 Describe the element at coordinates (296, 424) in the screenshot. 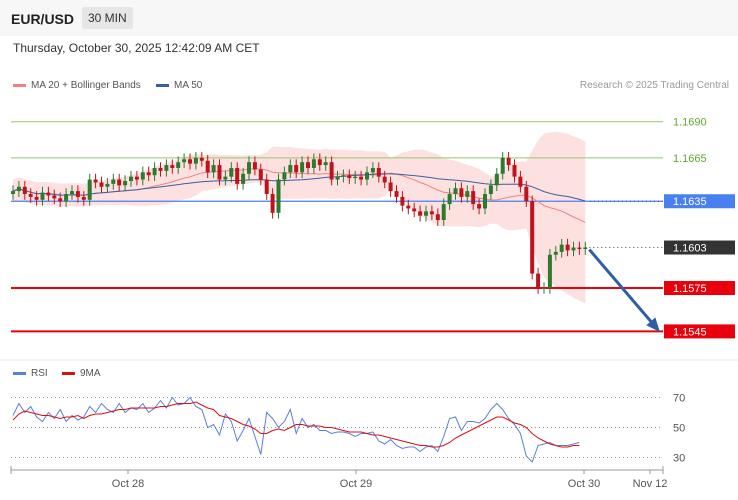

I see `ma9-line` at that location.